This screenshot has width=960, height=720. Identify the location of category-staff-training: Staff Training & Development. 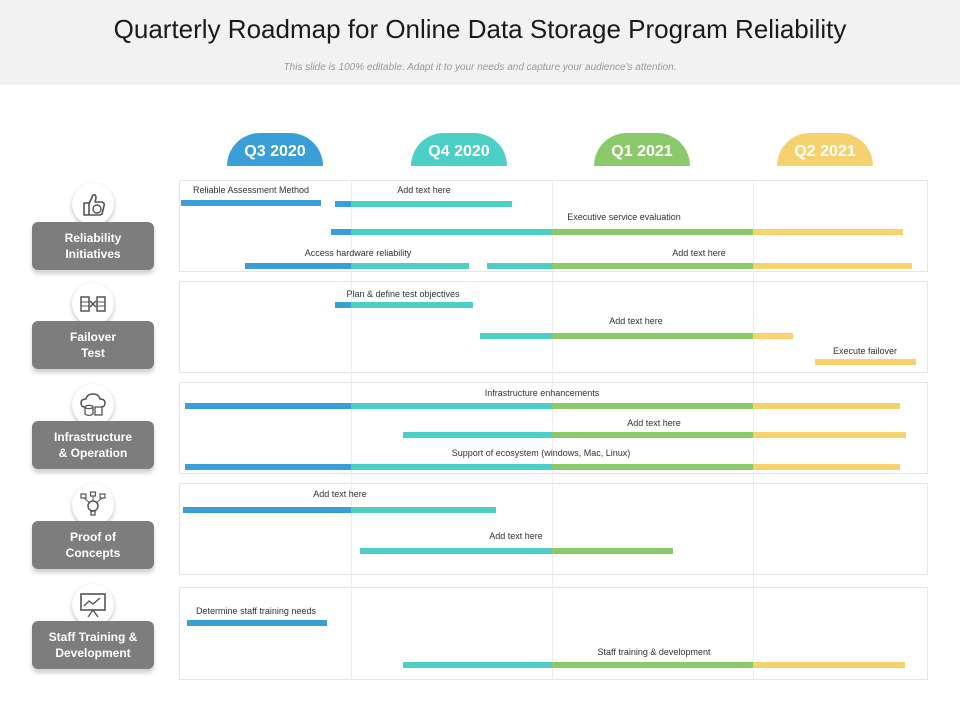
(93, 645).